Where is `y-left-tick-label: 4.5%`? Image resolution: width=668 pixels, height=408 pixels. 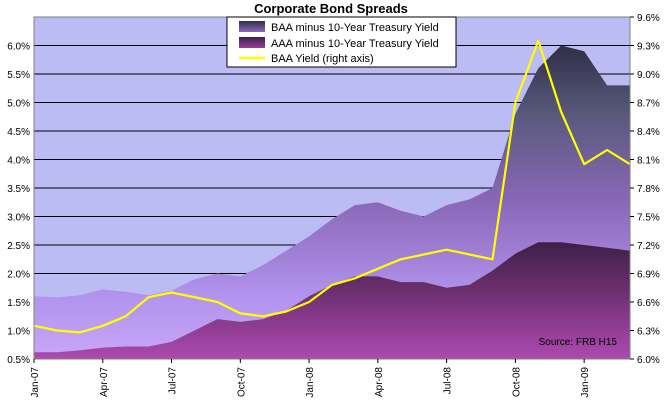
y-left-tick-label: 4.5% is located at coordinates (18, 132).